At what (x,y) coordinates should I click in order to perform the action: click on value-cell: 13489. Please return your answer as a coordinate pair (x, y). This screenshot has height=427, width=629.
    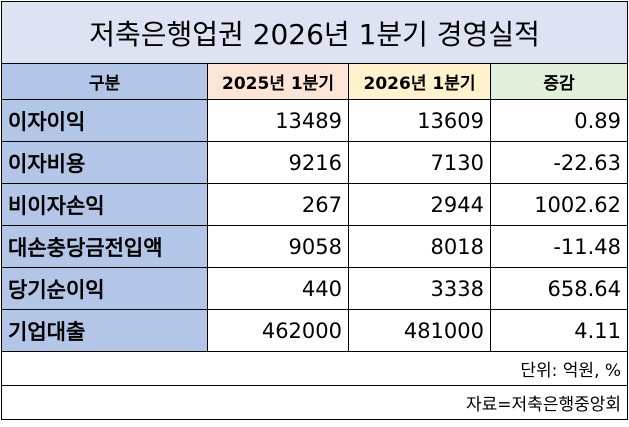
    Looking at the image, I should click on (278, 120).